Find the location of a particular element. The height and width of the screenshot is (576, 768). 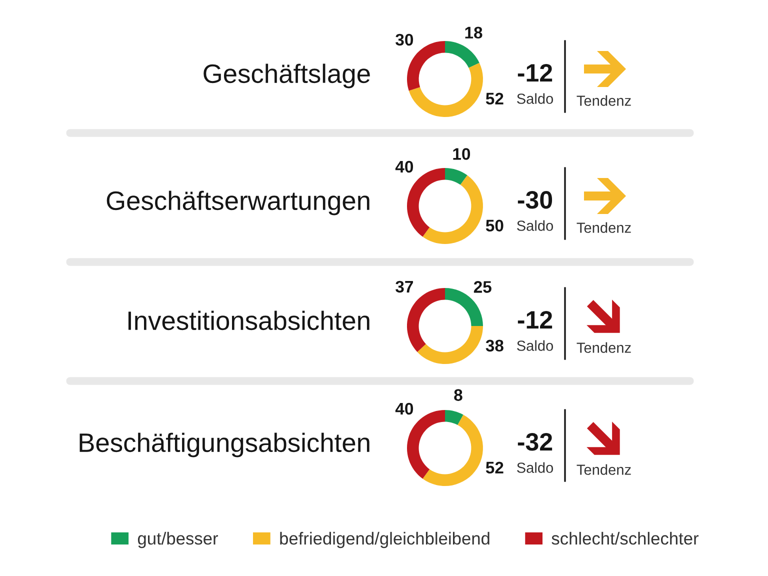

text: Geschäftslage is located at coordinates (287, 76).